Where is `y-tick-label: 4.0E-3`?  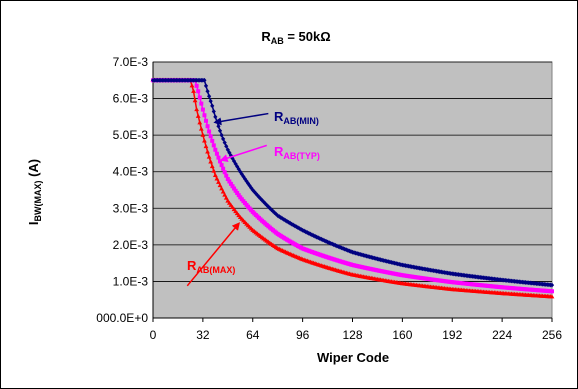 y-tick-label: 4.0E-3 is located at coordinates (131, 172).